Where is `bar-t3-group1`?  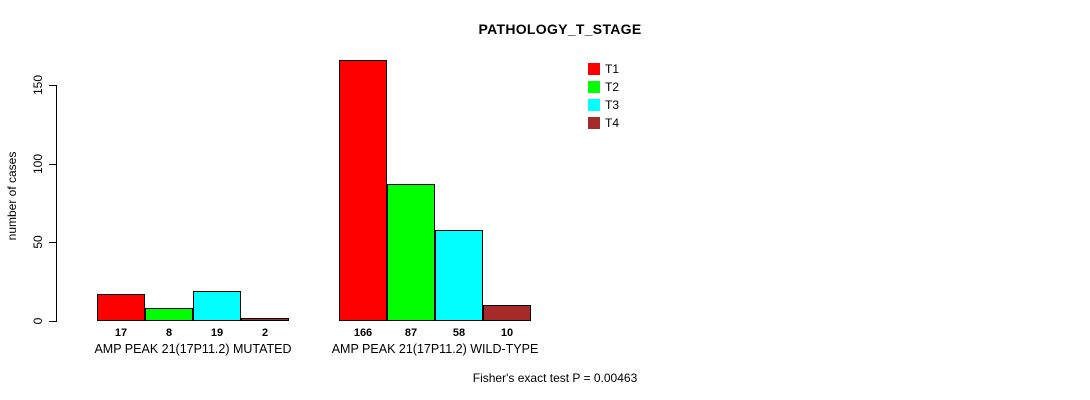 bar-t3-group1 is located at coordinates (217, 306).